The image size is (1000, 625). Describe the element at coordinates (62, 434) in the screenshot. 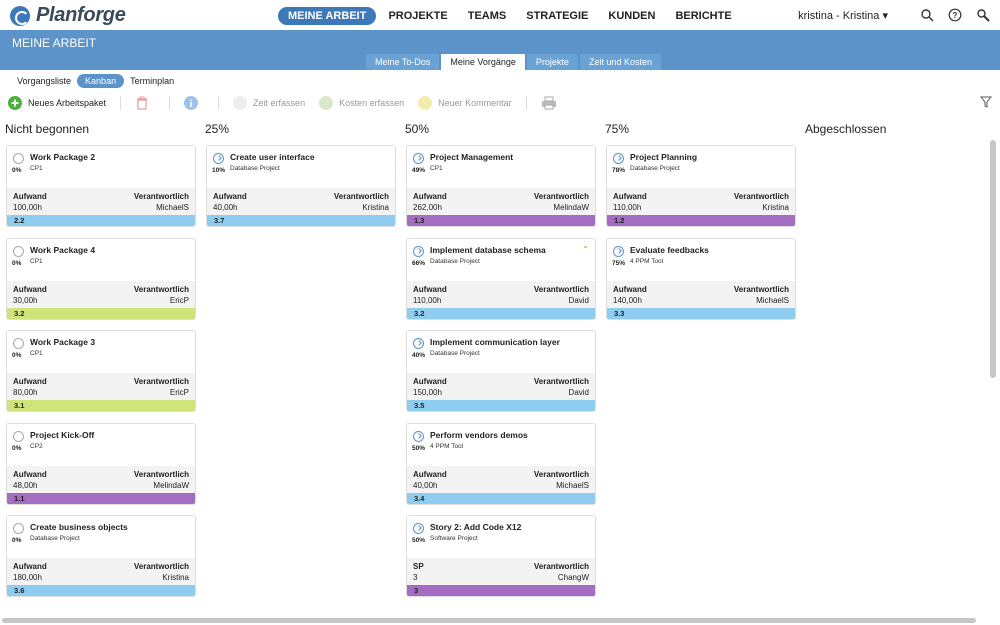

I see `card-title: Project Kick-Off` at that location.